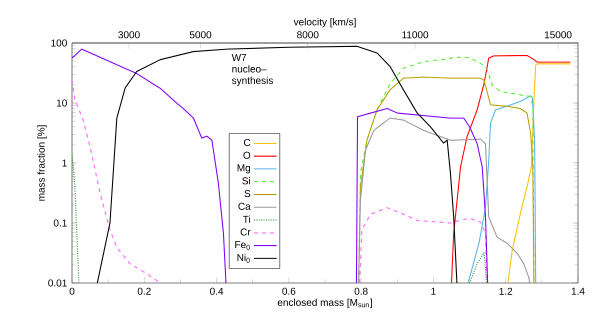 This screenshot has width=598, height=330. What do you see at coordinates (244, 206) in the screenshot?
I see `legend-label: Ca` at bounding box center [244, 206].